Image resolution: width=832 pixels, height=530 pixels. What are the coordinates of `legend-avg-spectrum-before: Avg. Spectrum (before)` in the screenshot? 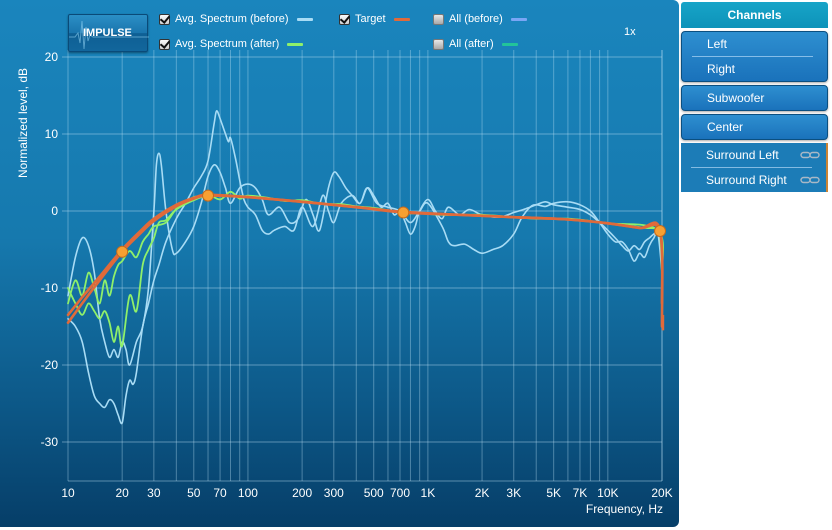 It's located at (236, 19).